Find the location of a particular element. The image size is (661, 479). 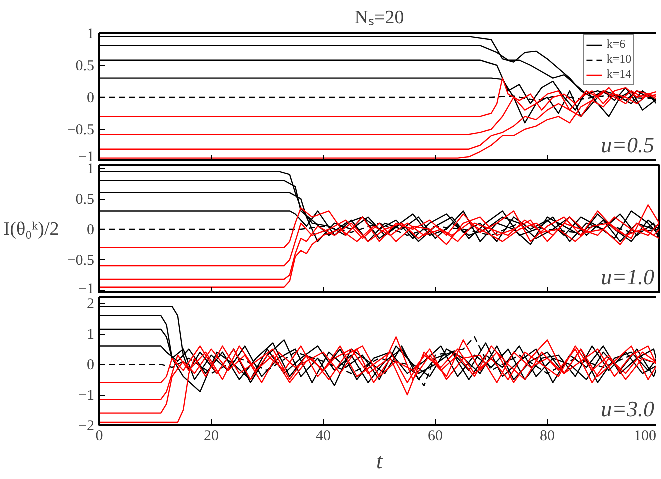

x-tick-label: 40 is located at coordinates (323, 436).